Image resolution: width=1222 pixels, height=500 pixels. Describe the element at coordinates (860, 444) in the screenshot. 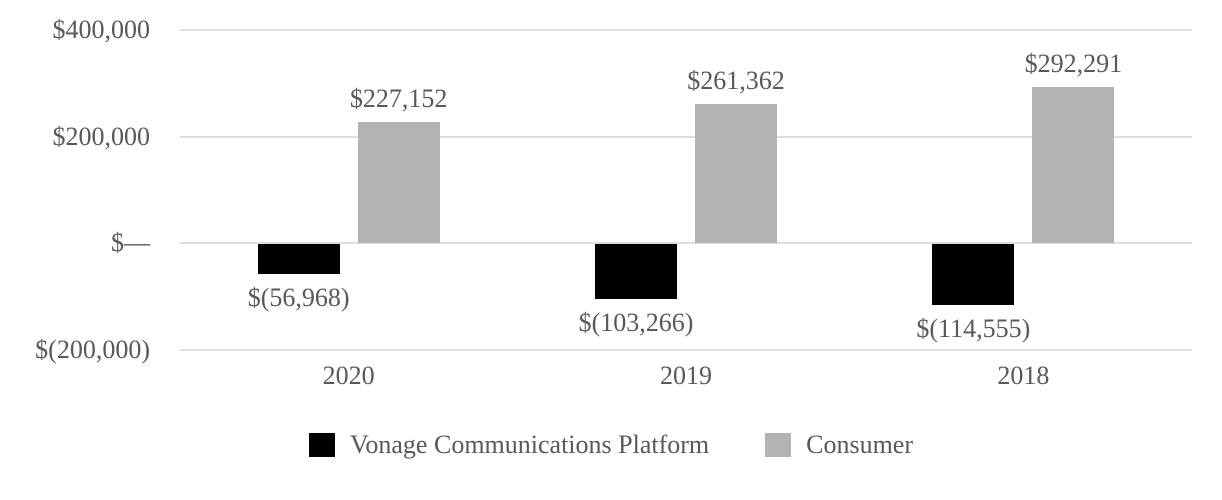

I see `legend-label-consumer: Consumer` at that location.